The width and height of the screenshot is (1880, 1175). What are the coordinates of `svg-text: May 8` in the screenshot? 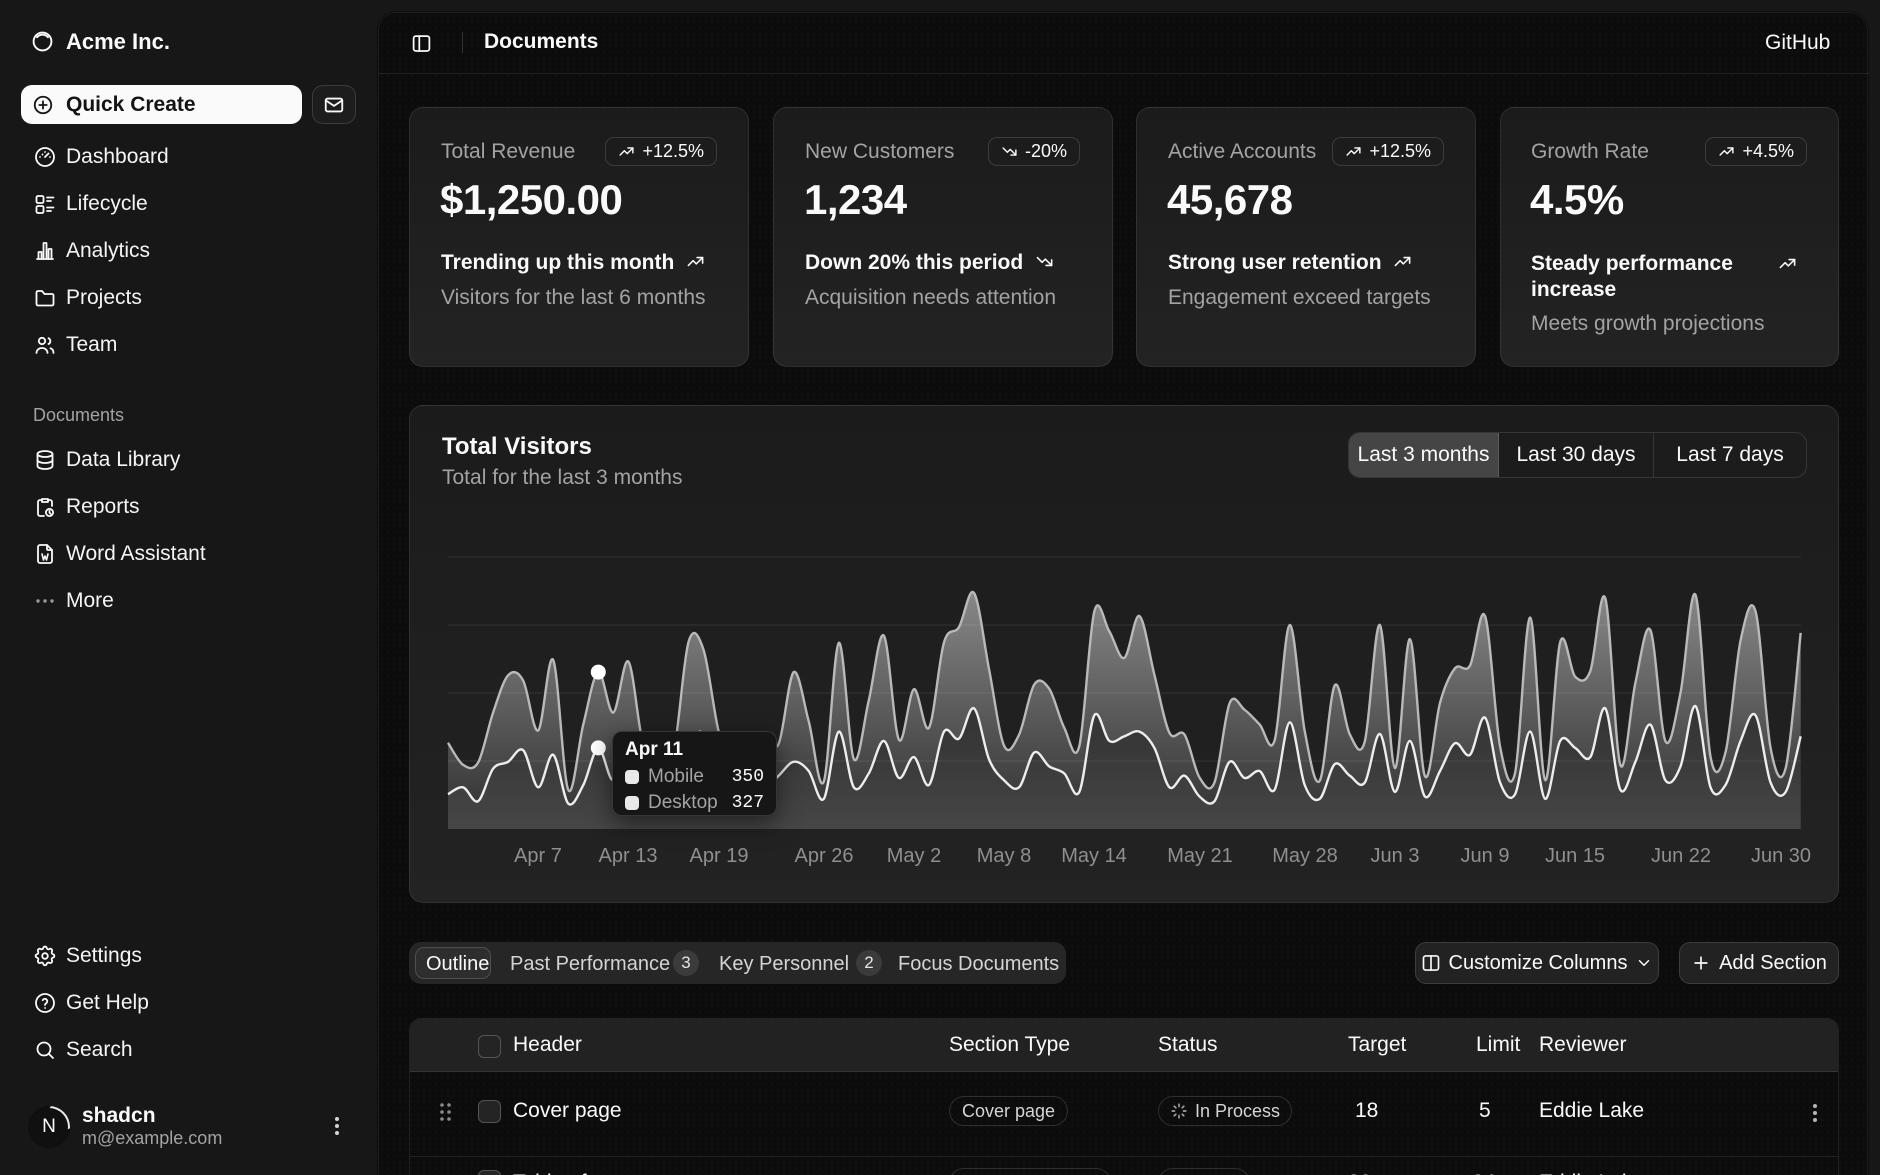 It's located at (1004, 856).